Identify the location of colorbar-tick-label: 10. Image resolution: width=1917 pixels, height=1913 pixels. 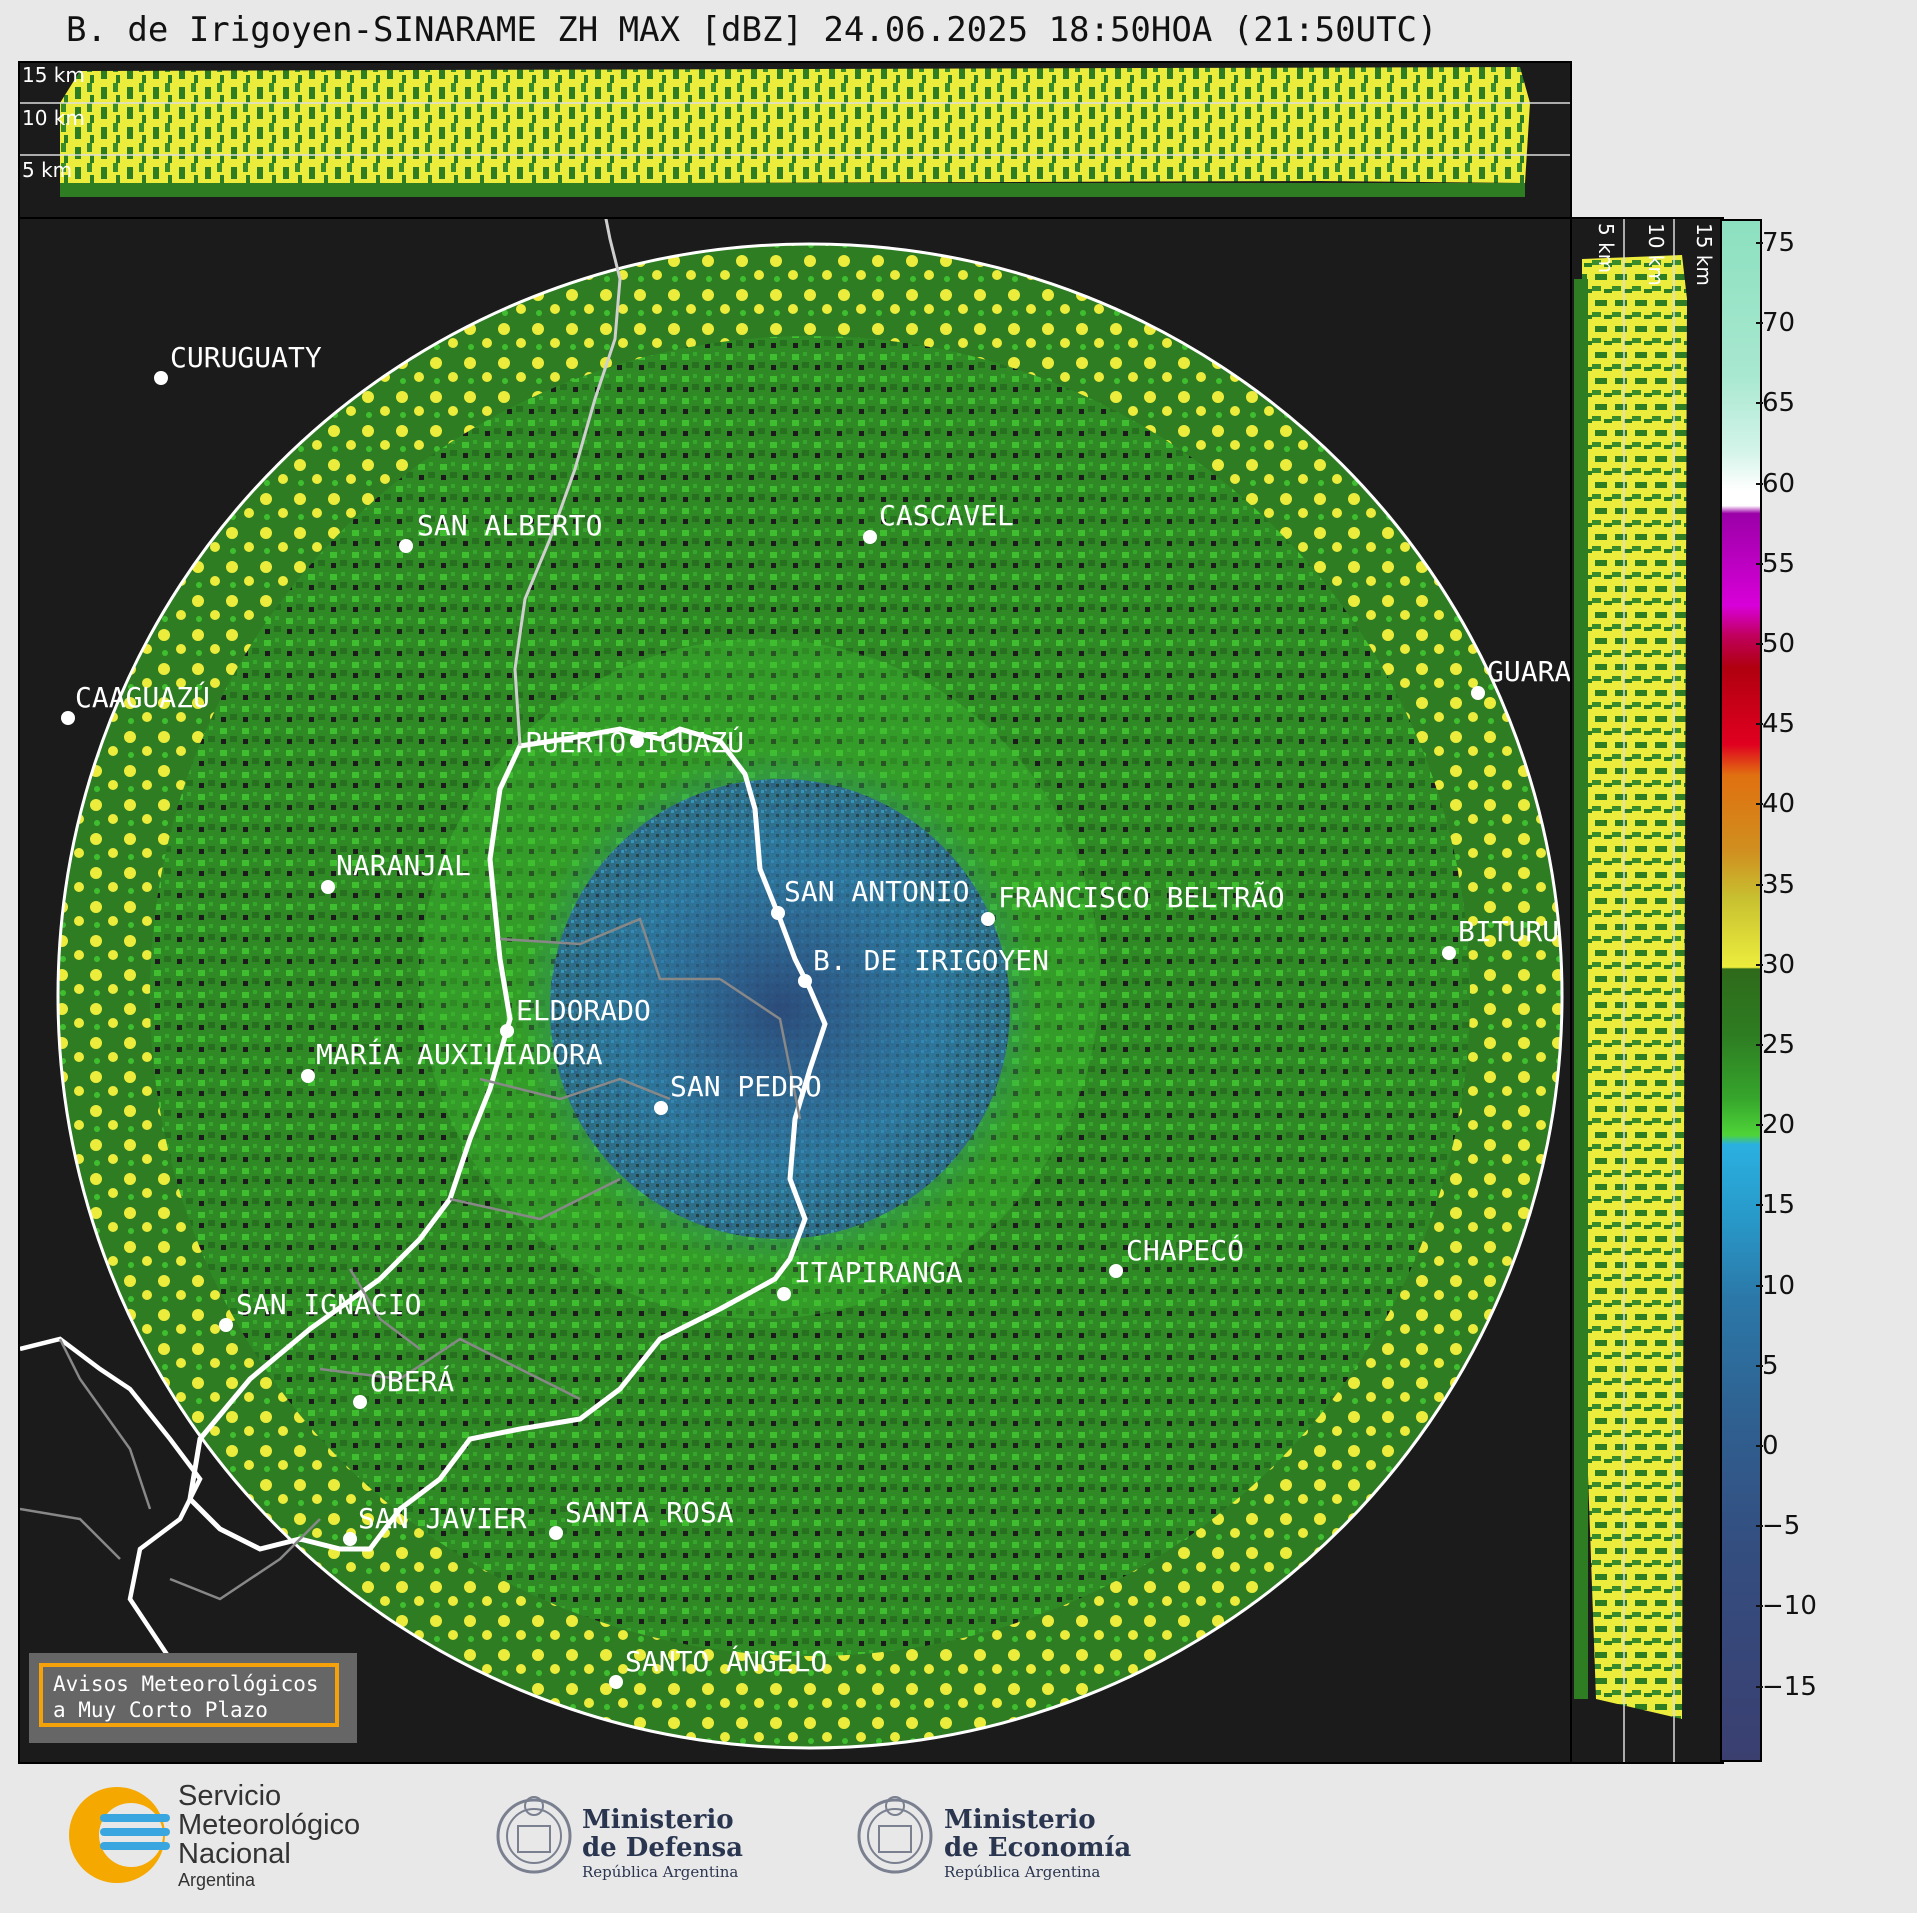
(1779, 1285).